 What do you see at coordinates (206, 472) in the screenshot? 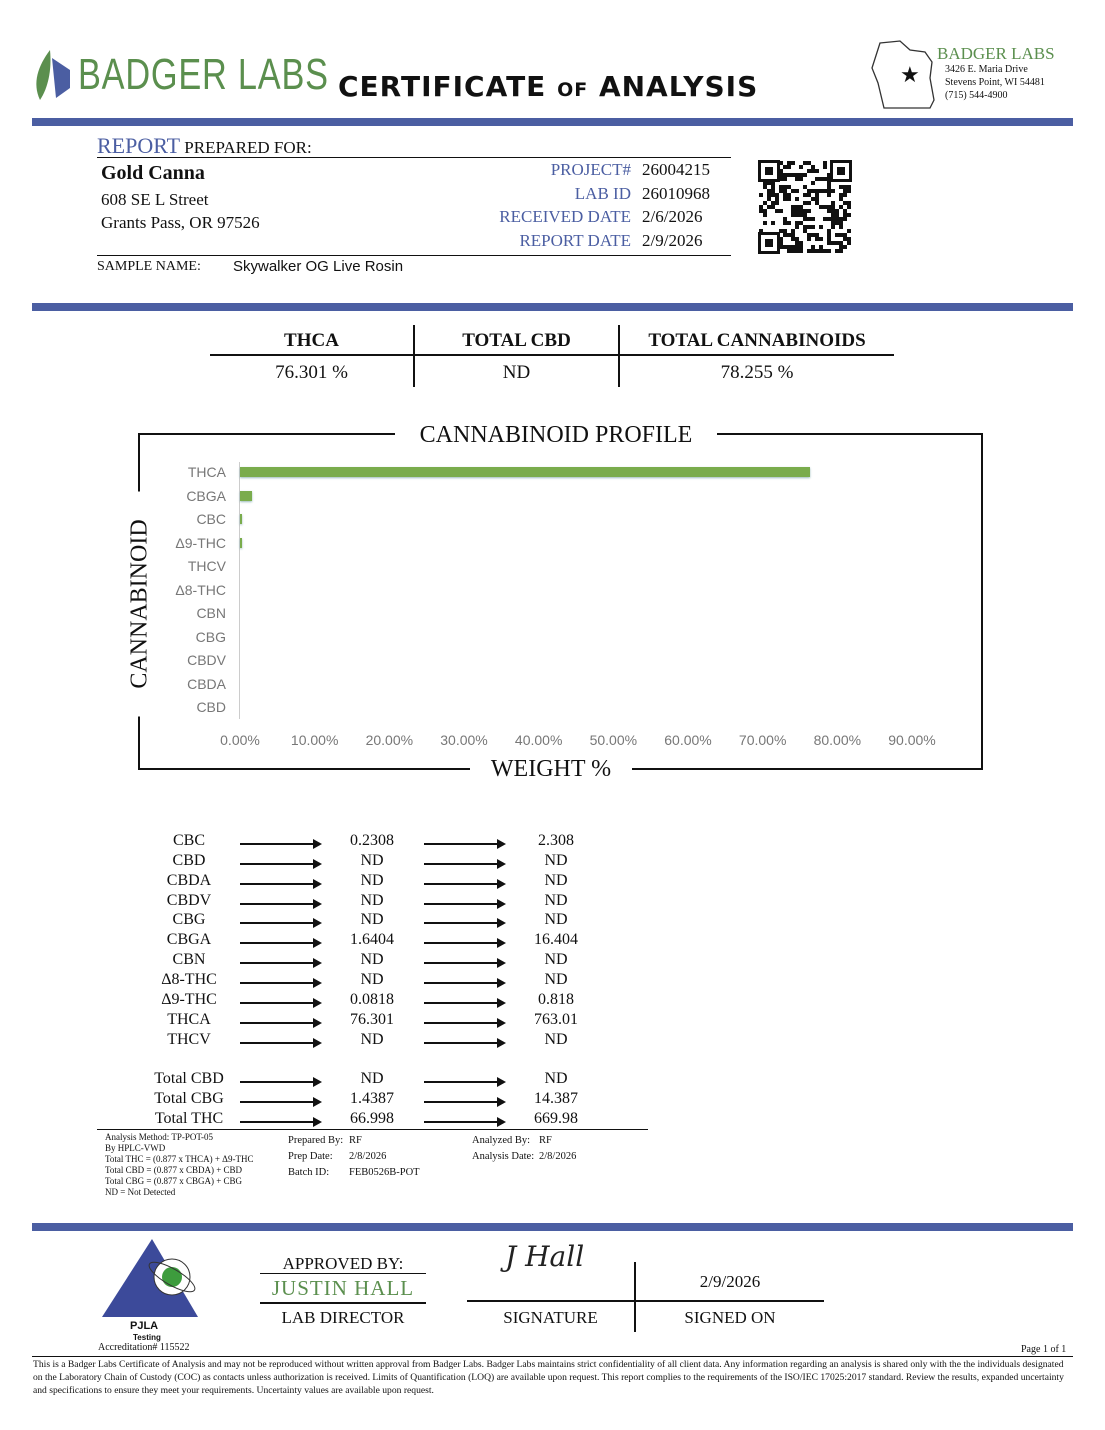
I see `chart-category-label: THCA` at bounding box center [206, 472].